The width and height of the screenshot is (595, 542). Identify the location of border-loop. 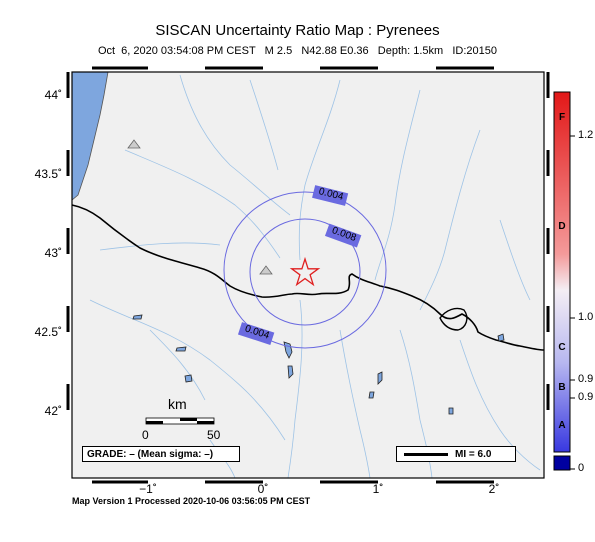
(453, 319).